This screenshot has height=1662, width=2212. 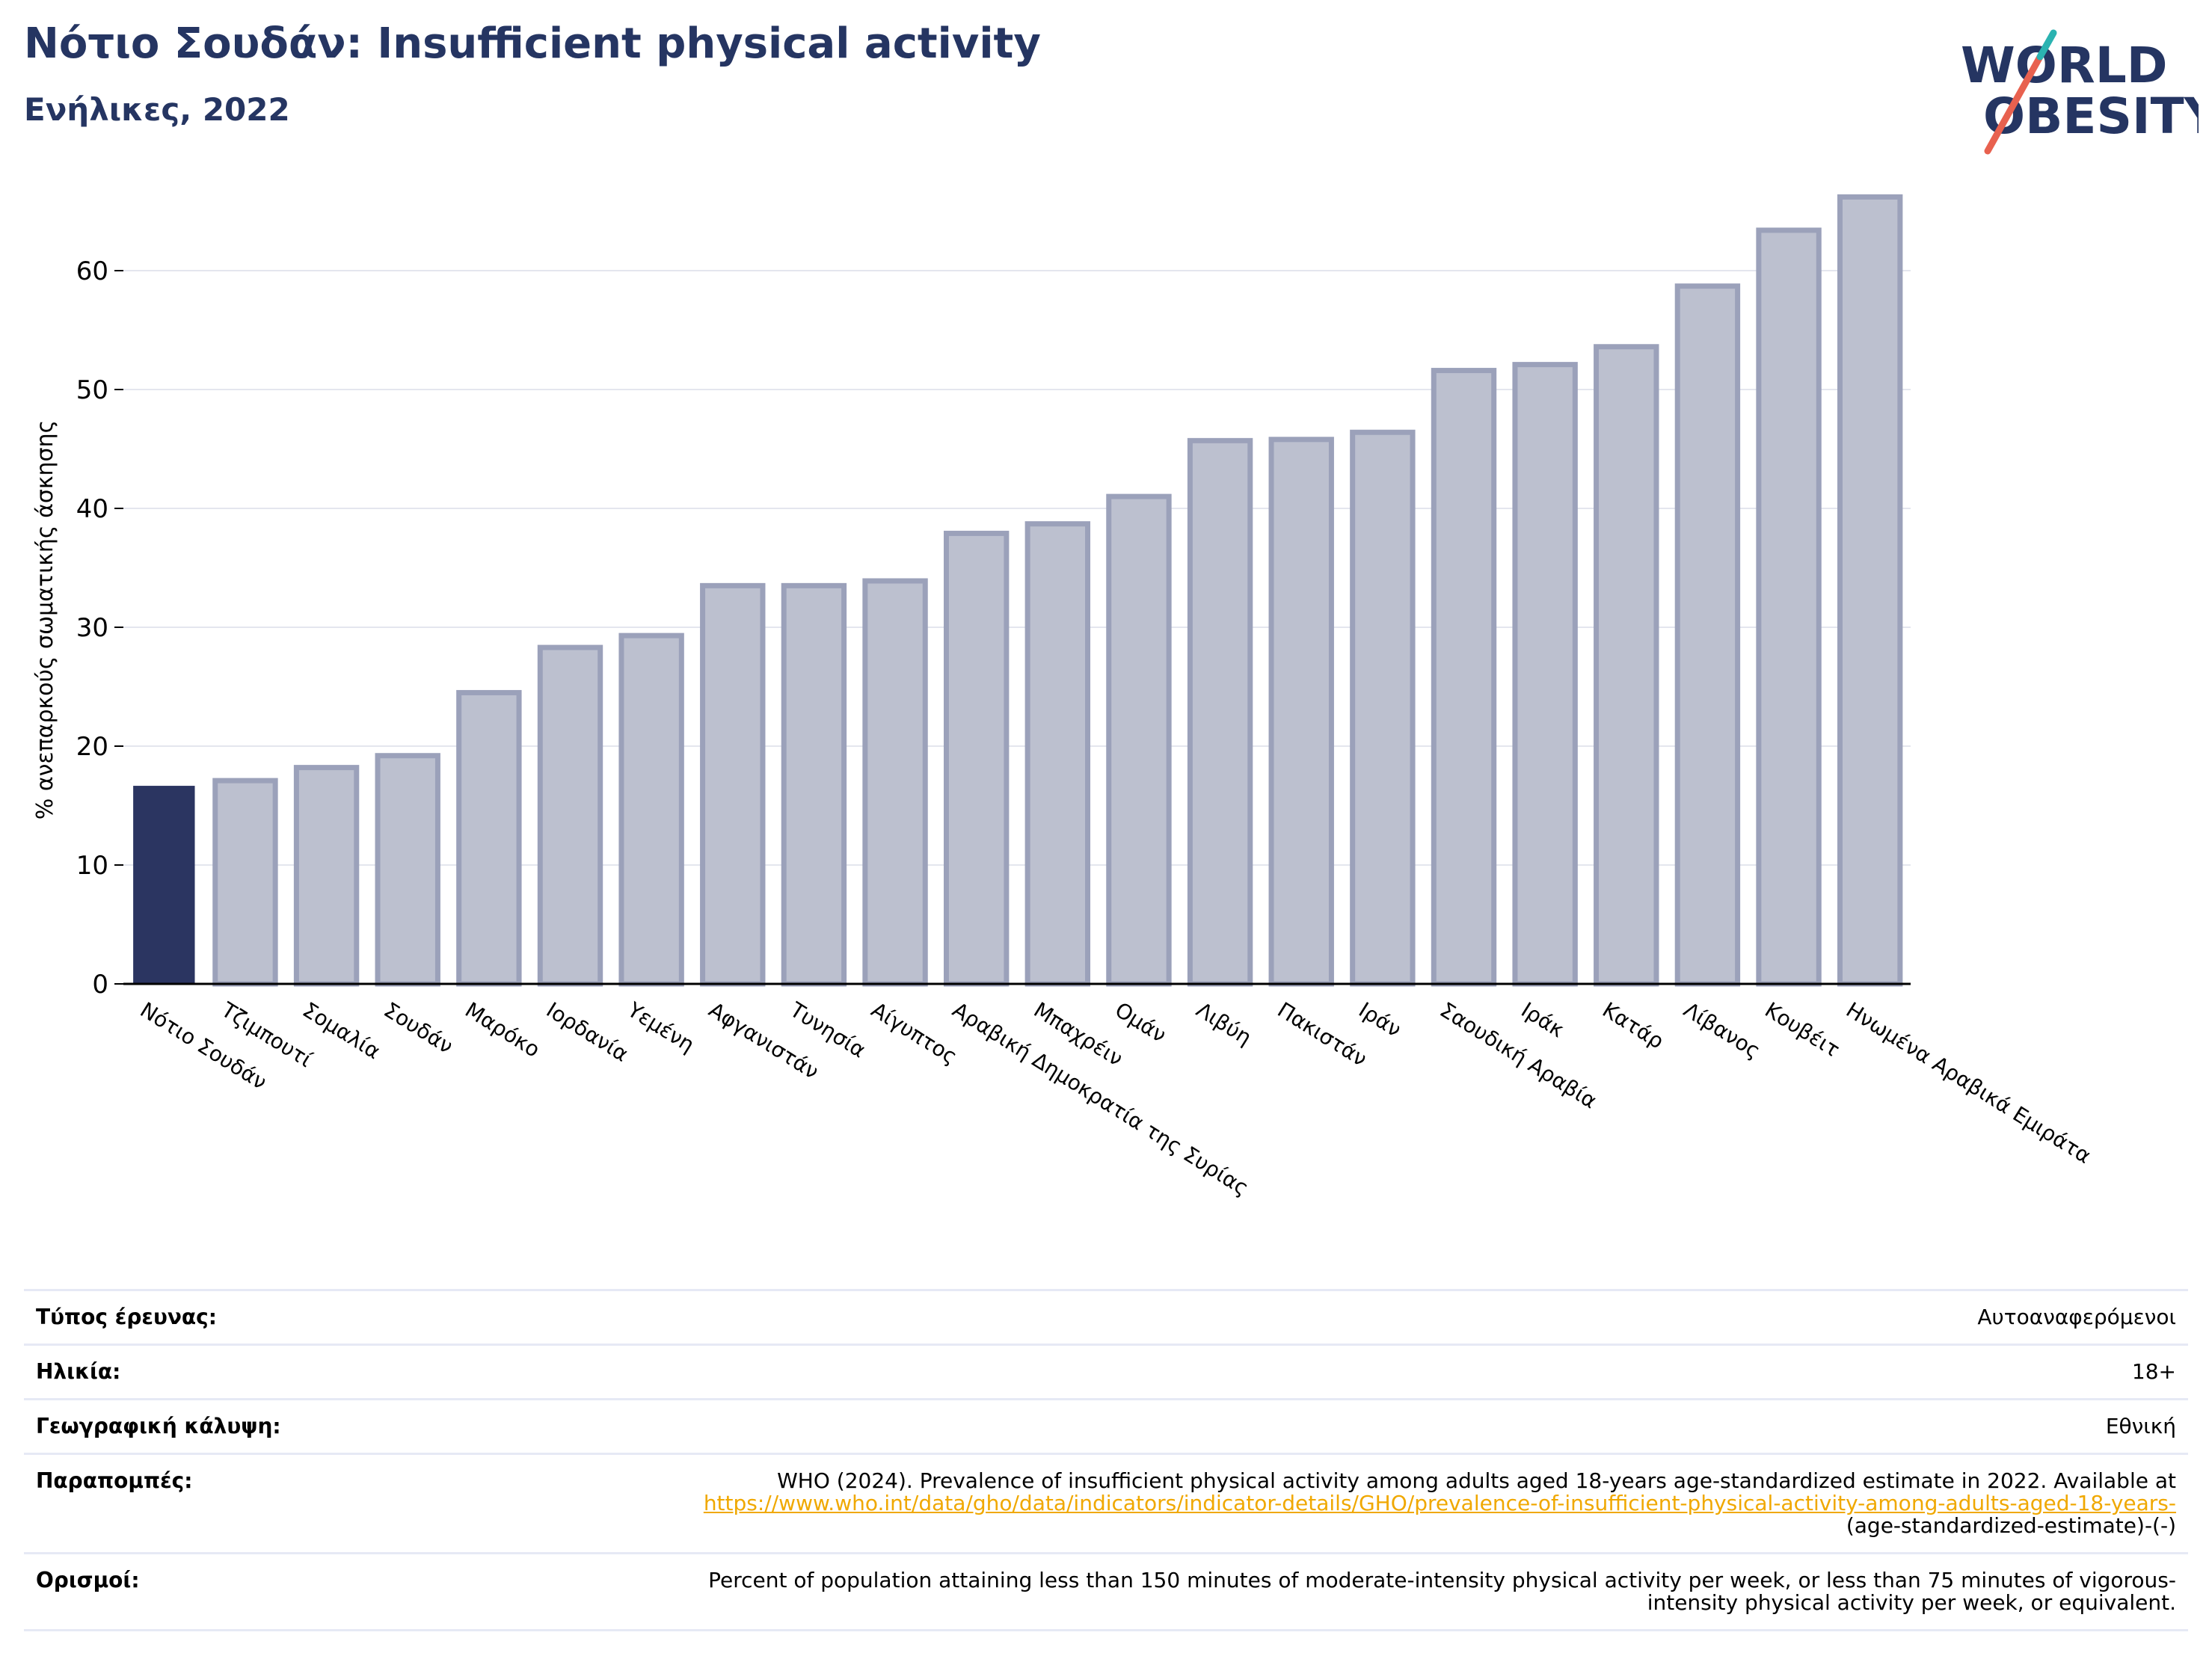 I want to click on info-label: Ηλικία:, so click(x=223, y=1372).